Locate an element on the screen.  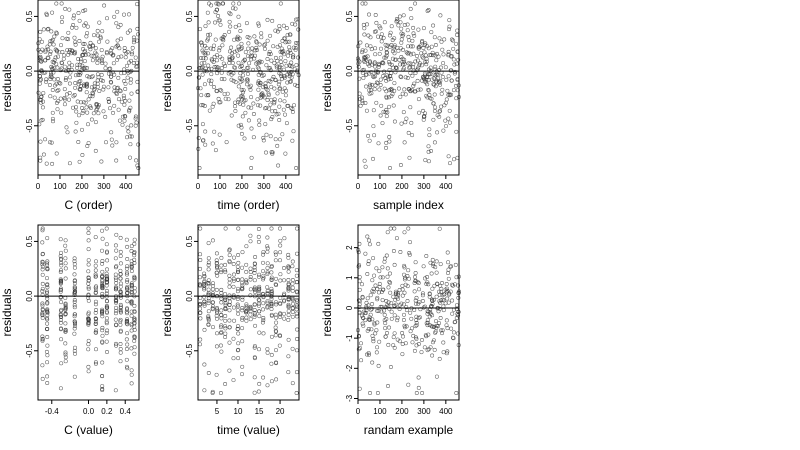
x-axis-label: sample index is located at coordinates (408, 205).